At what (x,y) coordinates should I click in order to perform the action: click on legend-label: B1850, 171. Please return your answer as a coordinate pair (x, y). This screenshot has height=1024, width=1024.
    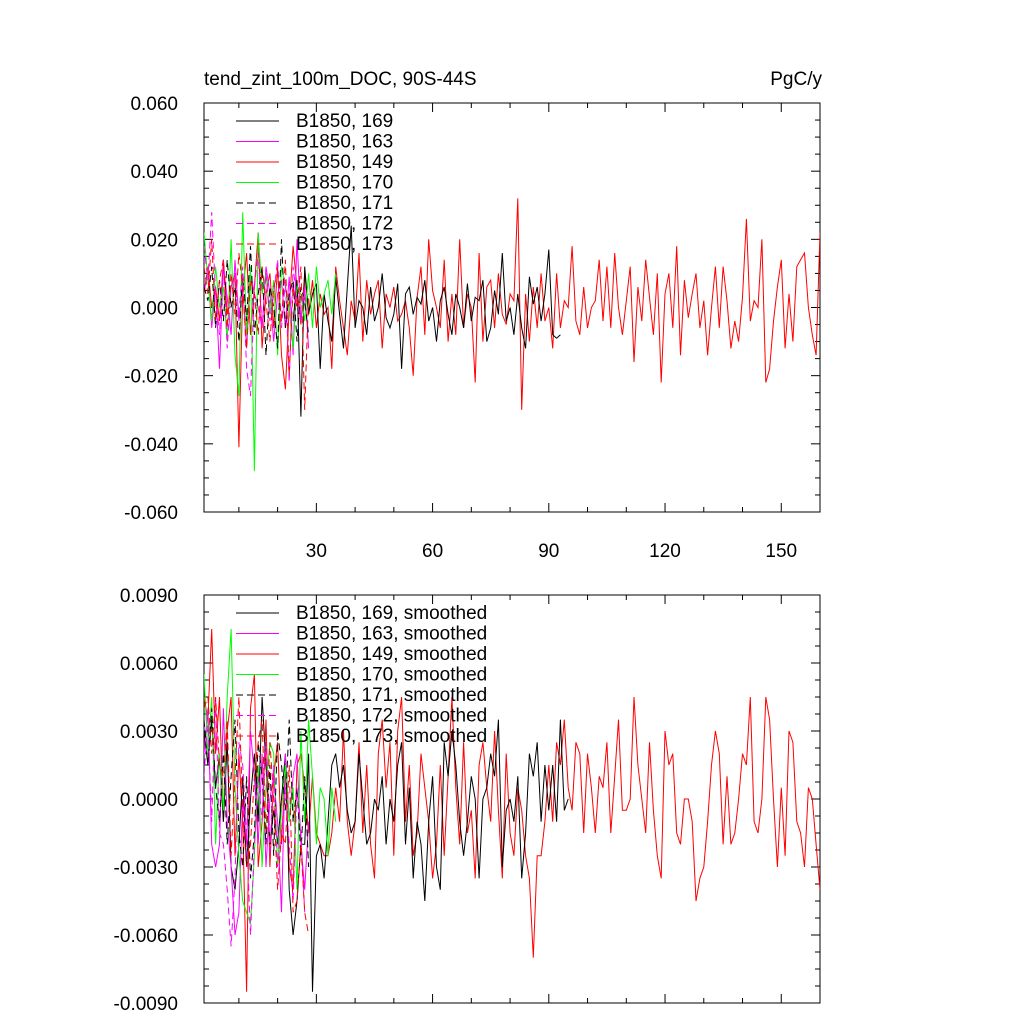
    Looking at the image, I should click on (344, 203).